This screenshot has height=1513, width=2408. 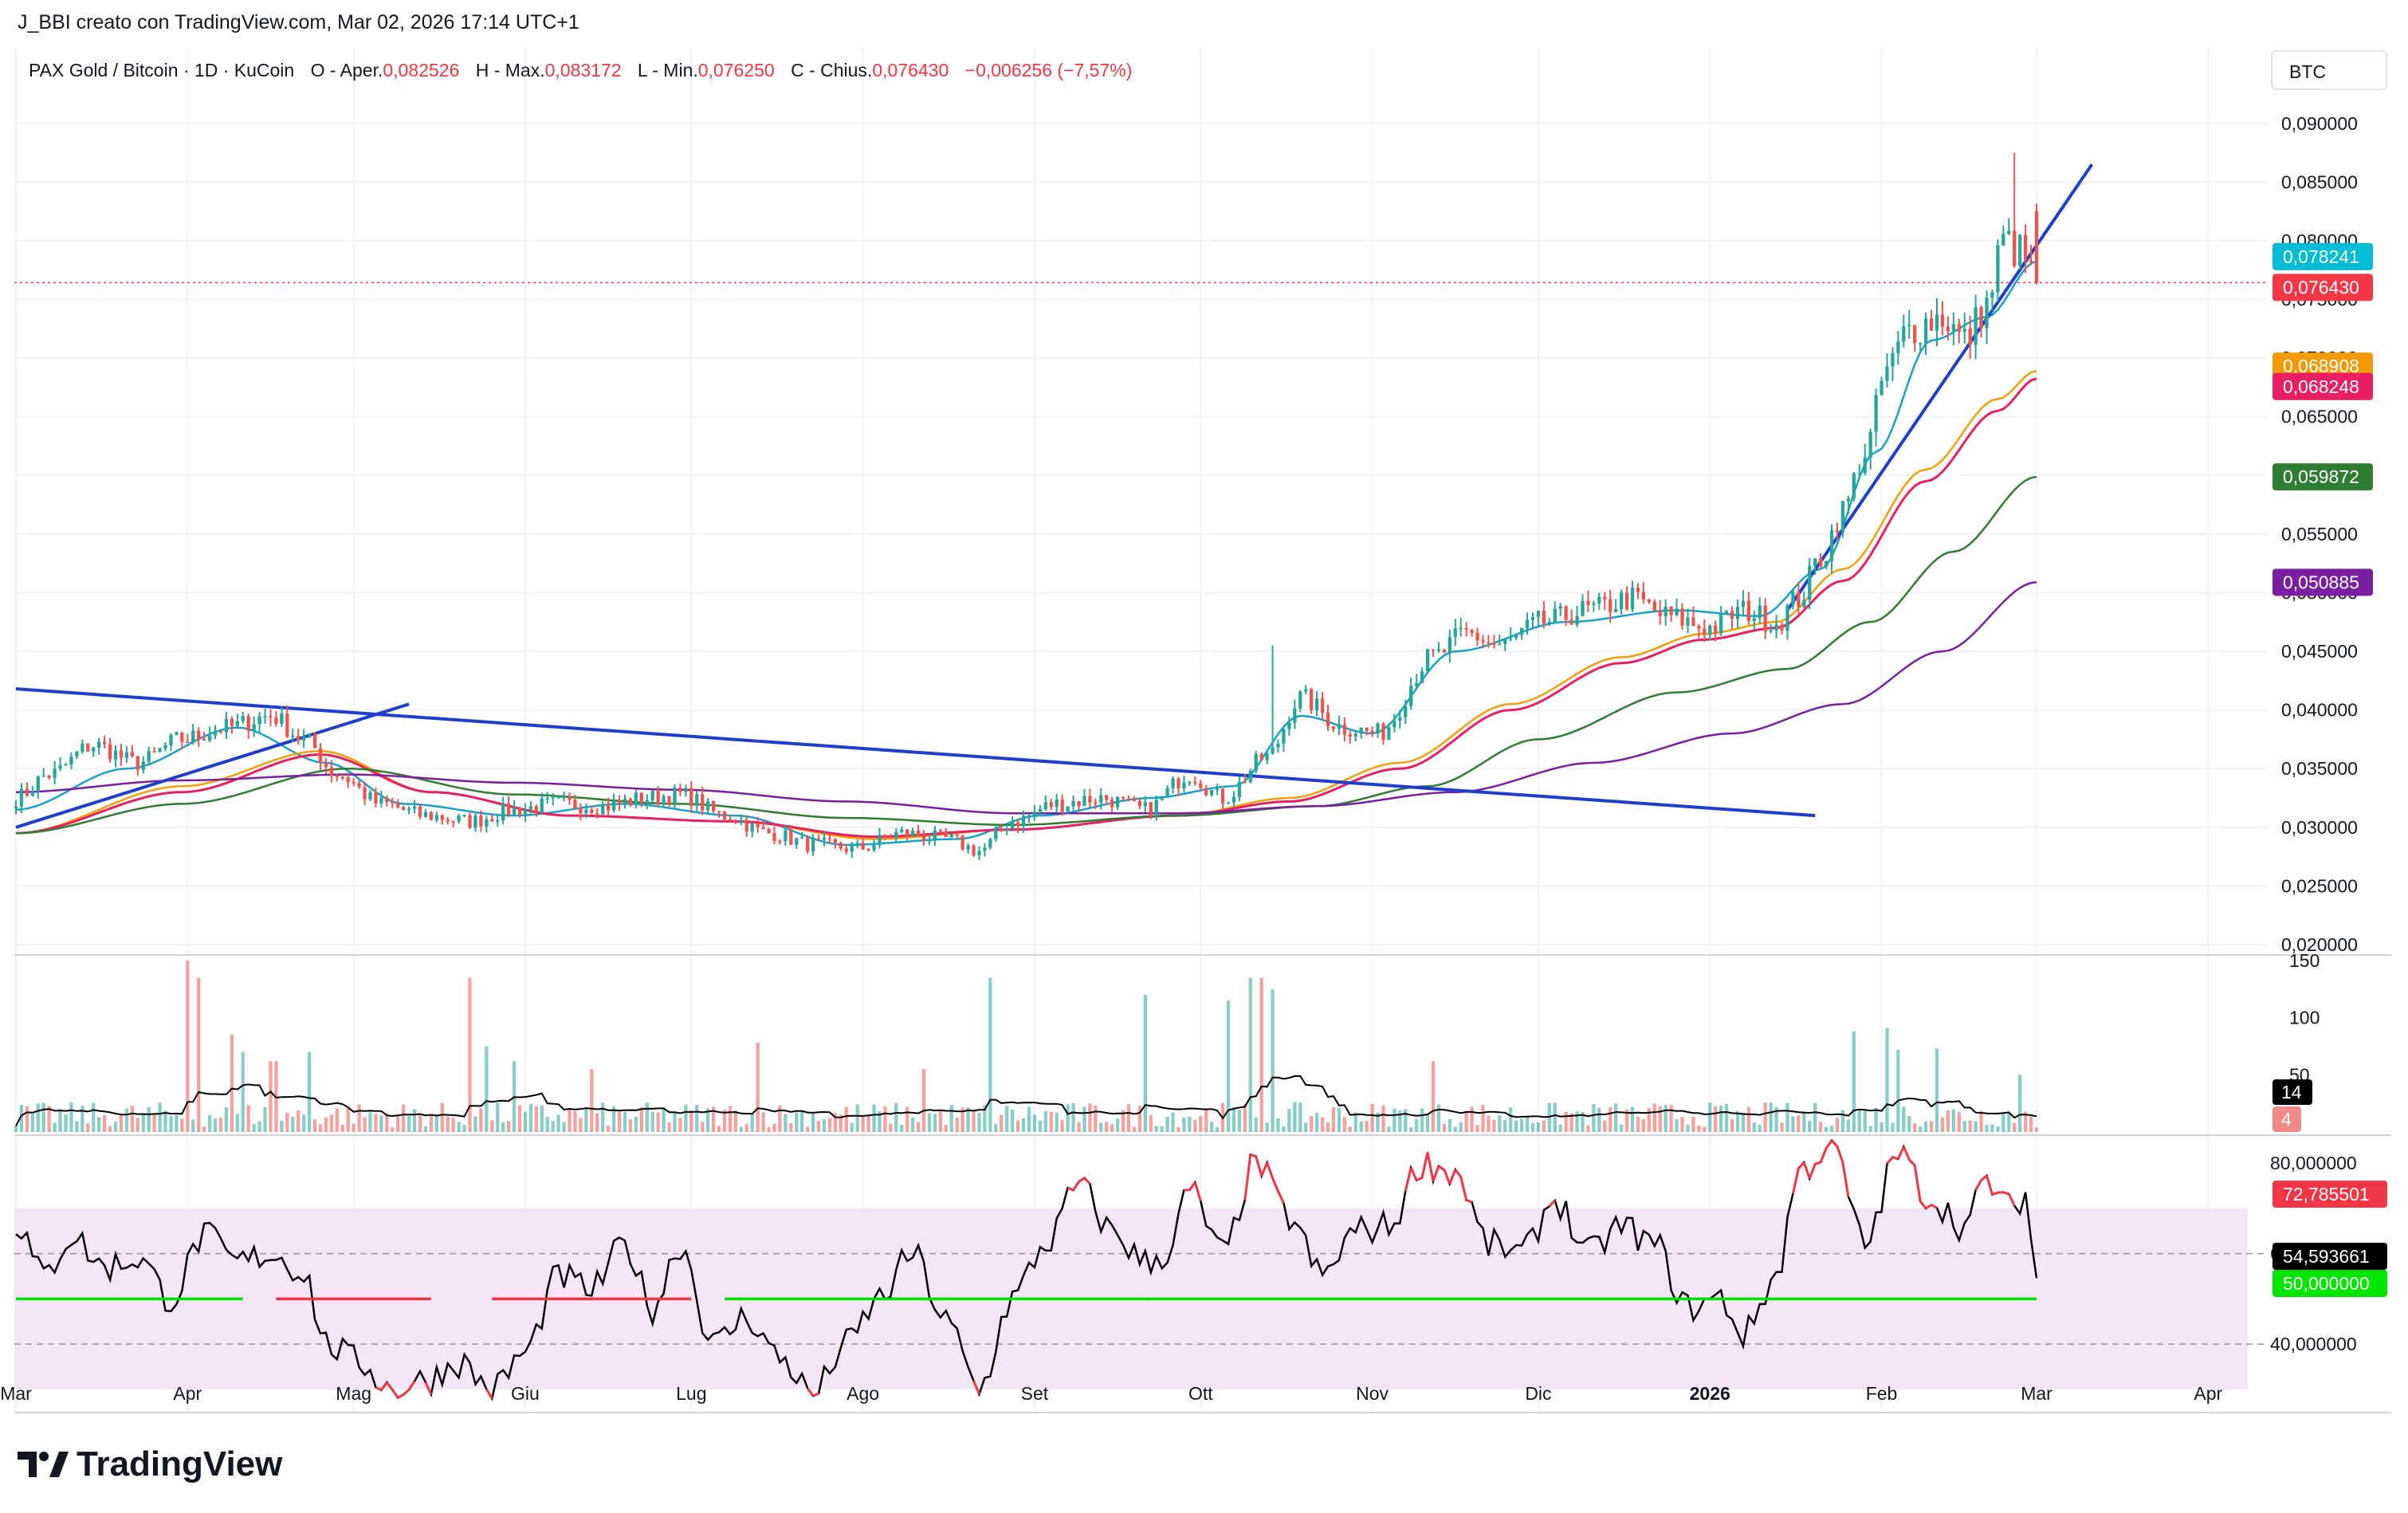 What do you see at coordinates (2319, 417) in the screenshot?
I see `price-tick-label: 0,065000` at bounding box center [2319, 417].